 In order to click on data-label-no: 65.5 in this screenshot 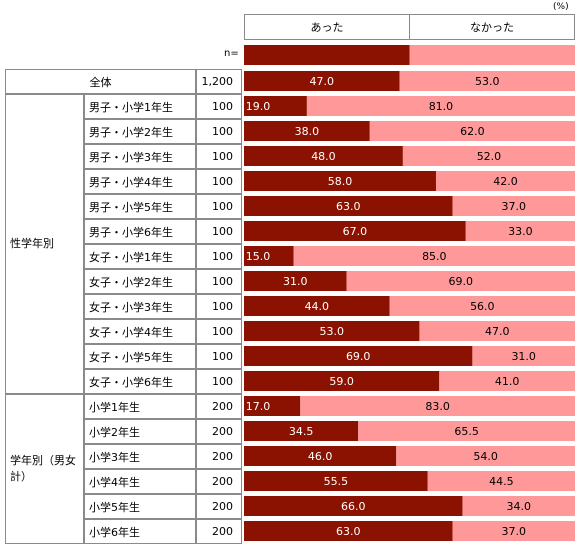, I will do `click(466, 431)`.